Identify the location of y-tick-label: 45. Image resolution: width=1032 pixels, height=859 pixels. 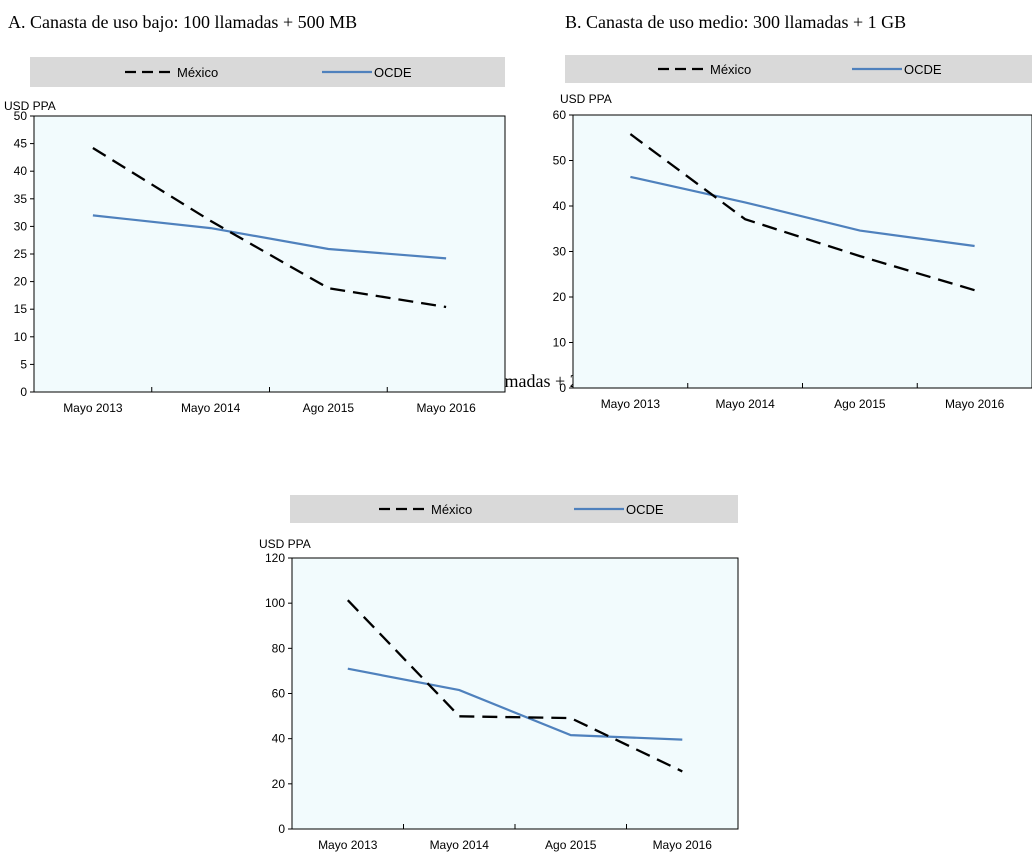
(21, 144).